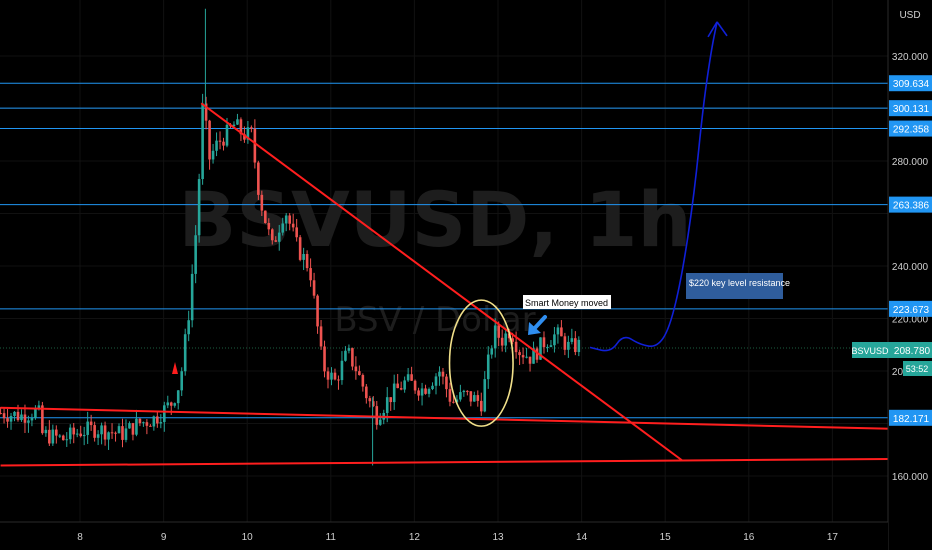  Describe the element at coordinates (911, 84) in the screenshot. I see `level-label: 309.634` at that location.